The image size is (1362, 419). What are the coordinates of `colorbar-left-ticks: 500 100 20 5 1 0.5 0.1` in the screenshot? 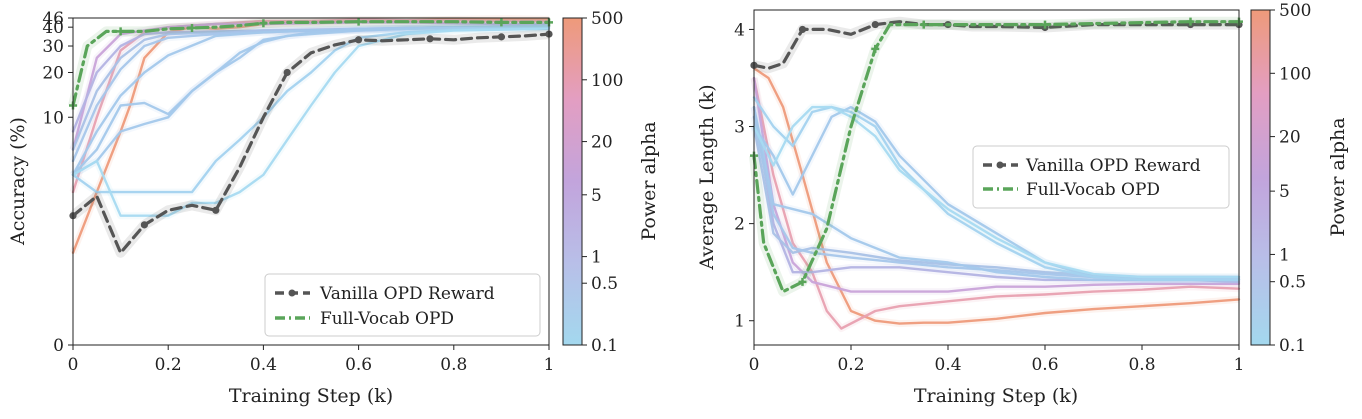 It's located at (602, 182).